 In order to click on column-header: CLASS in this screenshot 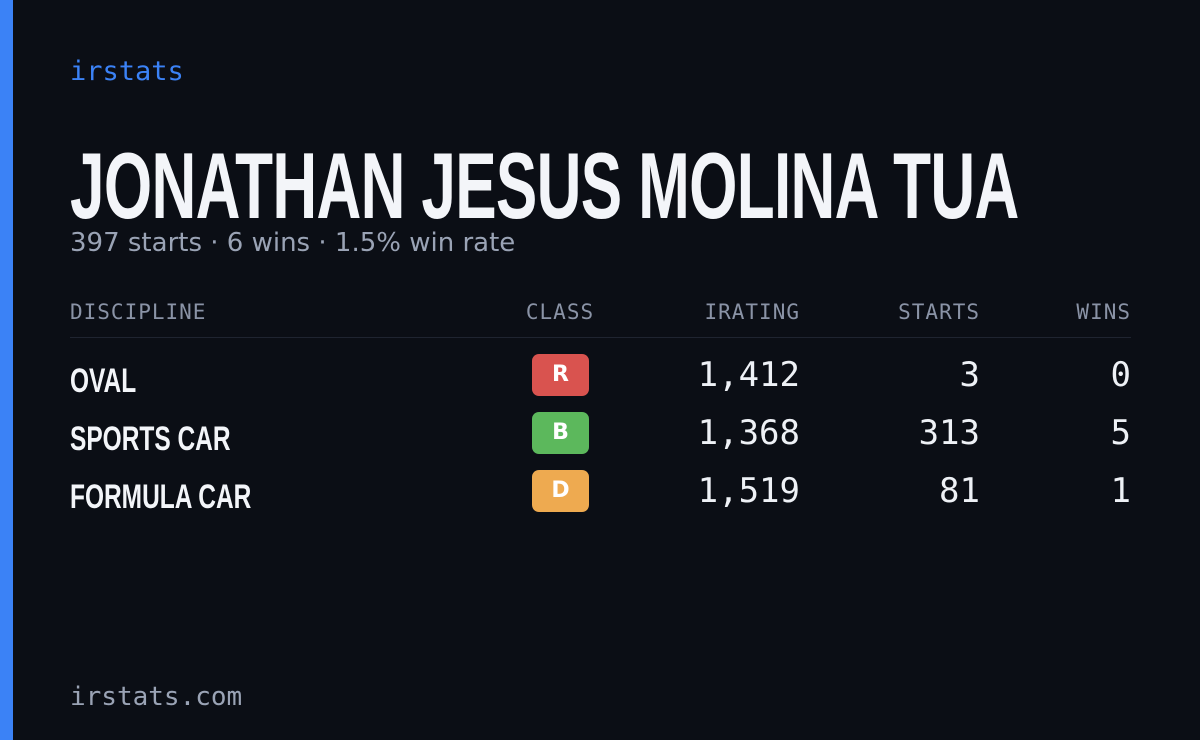, I will do `click(560, 312)`.